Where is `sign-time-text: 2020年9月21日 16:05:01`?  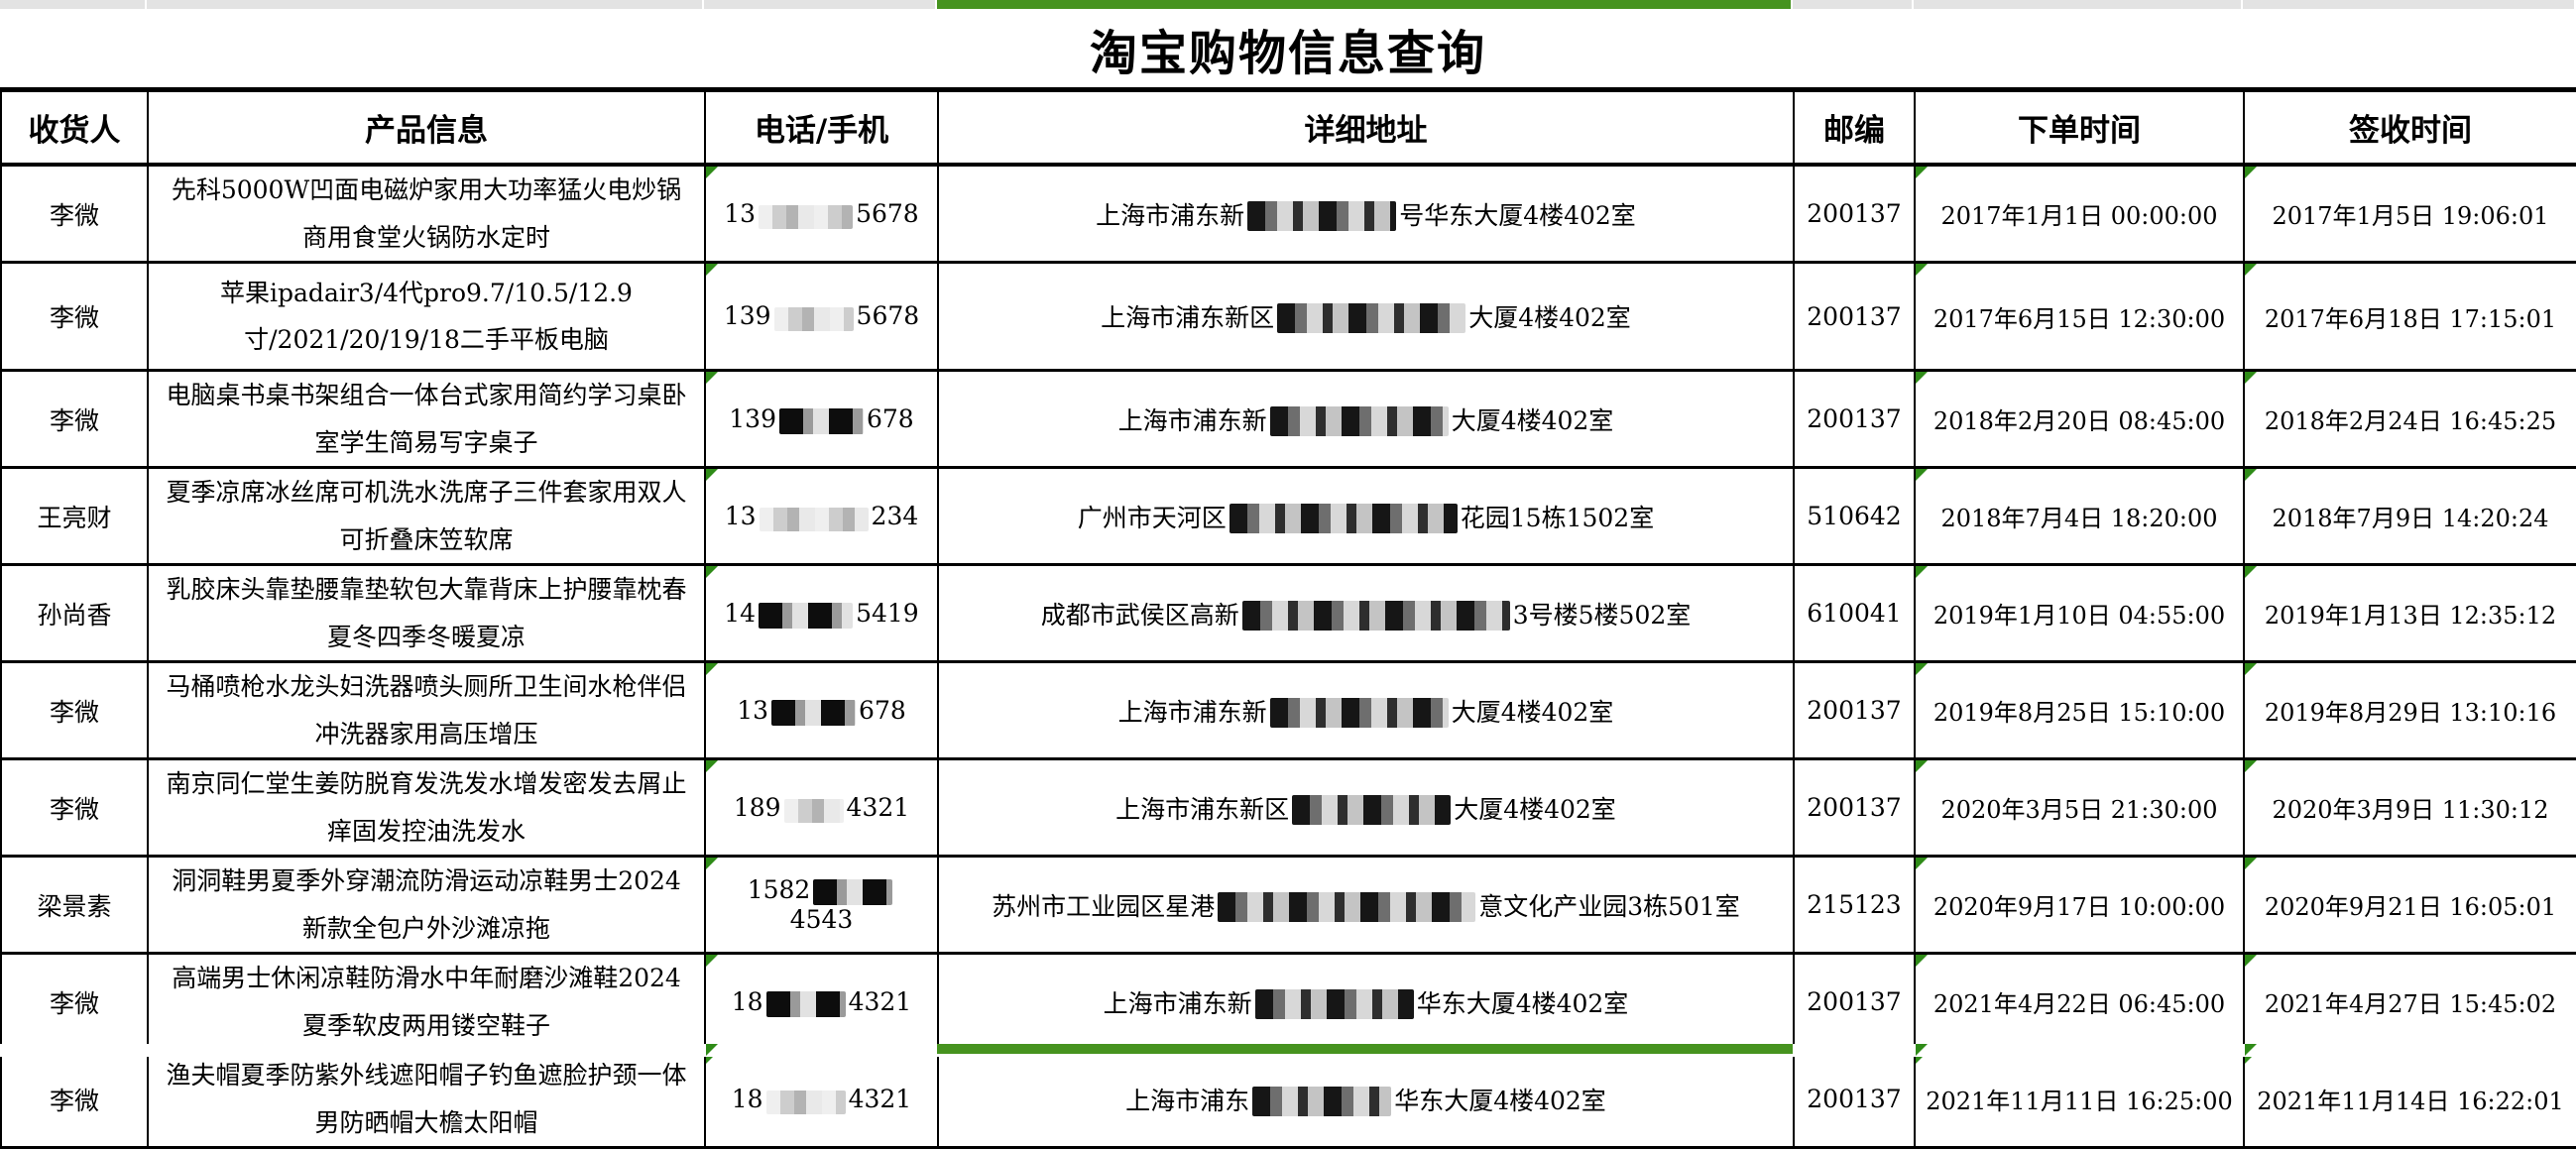
sign-time-text: 2020年9月21日 16:05:01 is located at coordinates (2411, 907).